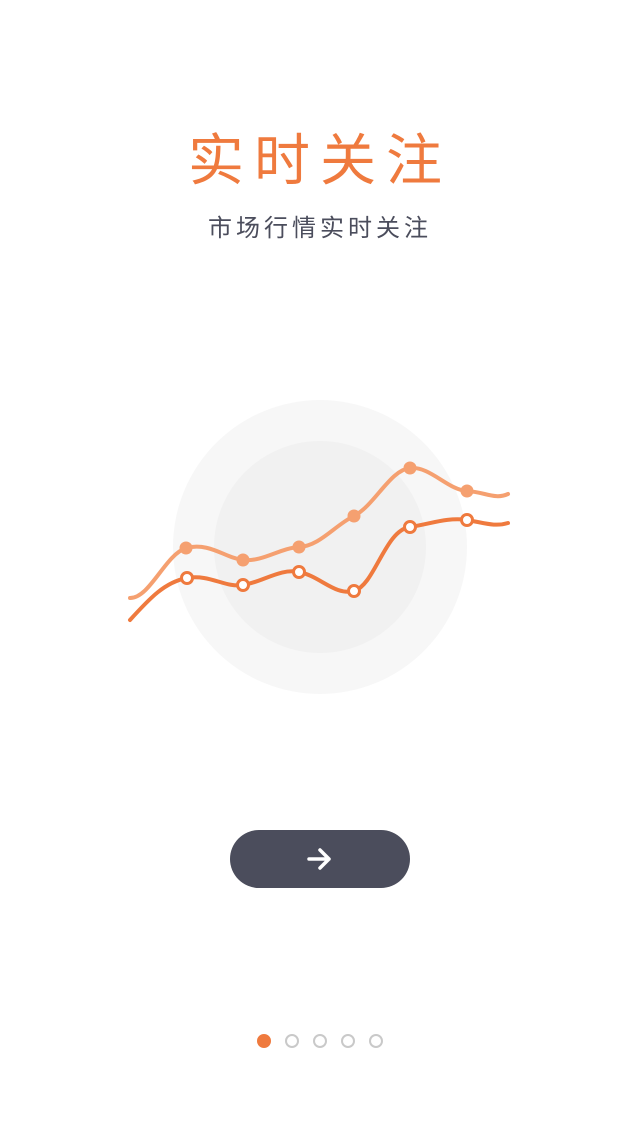 Image resolution: width=640 pixels, height=1136 pixels. What do you see at coordinates (264, 1041) in the screenshot?
I see `page-dot-1-active` at bounding box center [264, 1041].